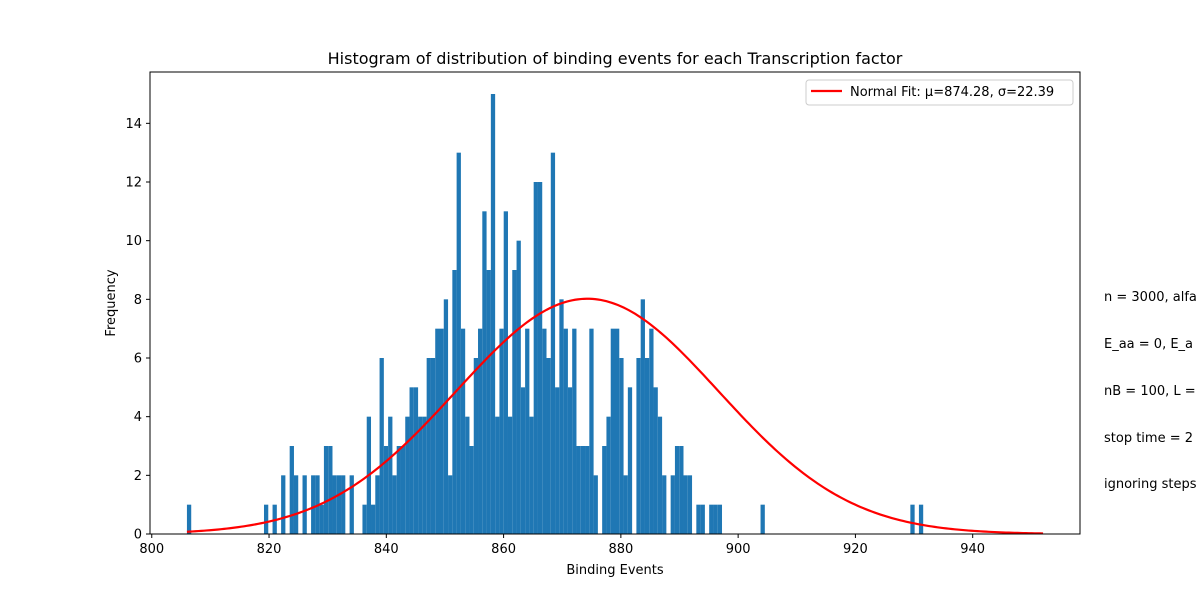 The image size is (1200, 600). What do you see at coordinates (1150, 485) in the screenshot?
I see `parameters-line: ignoring steps` at bounding box center [1150, 485].